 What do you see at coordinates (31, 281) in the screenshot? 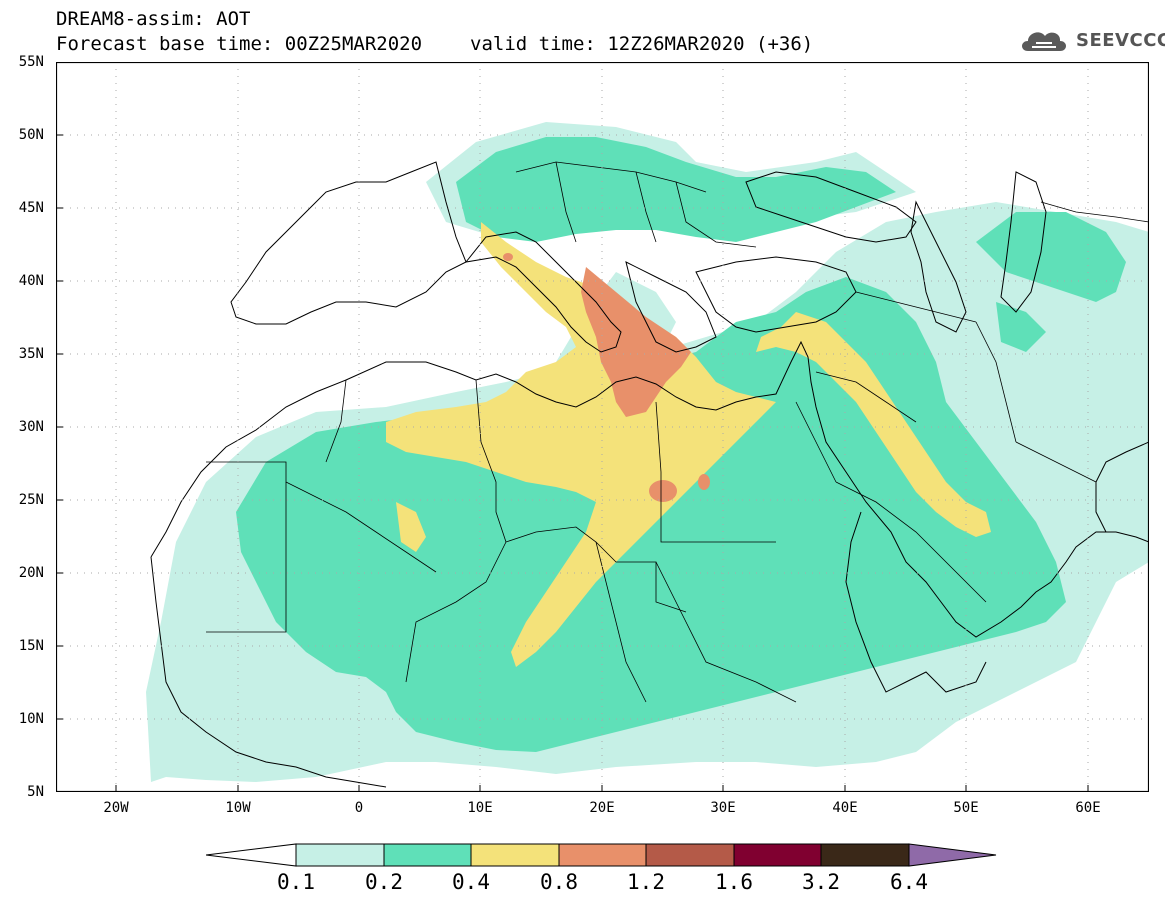
I see `lat-label: 40N` at bounding box center [31, 281].